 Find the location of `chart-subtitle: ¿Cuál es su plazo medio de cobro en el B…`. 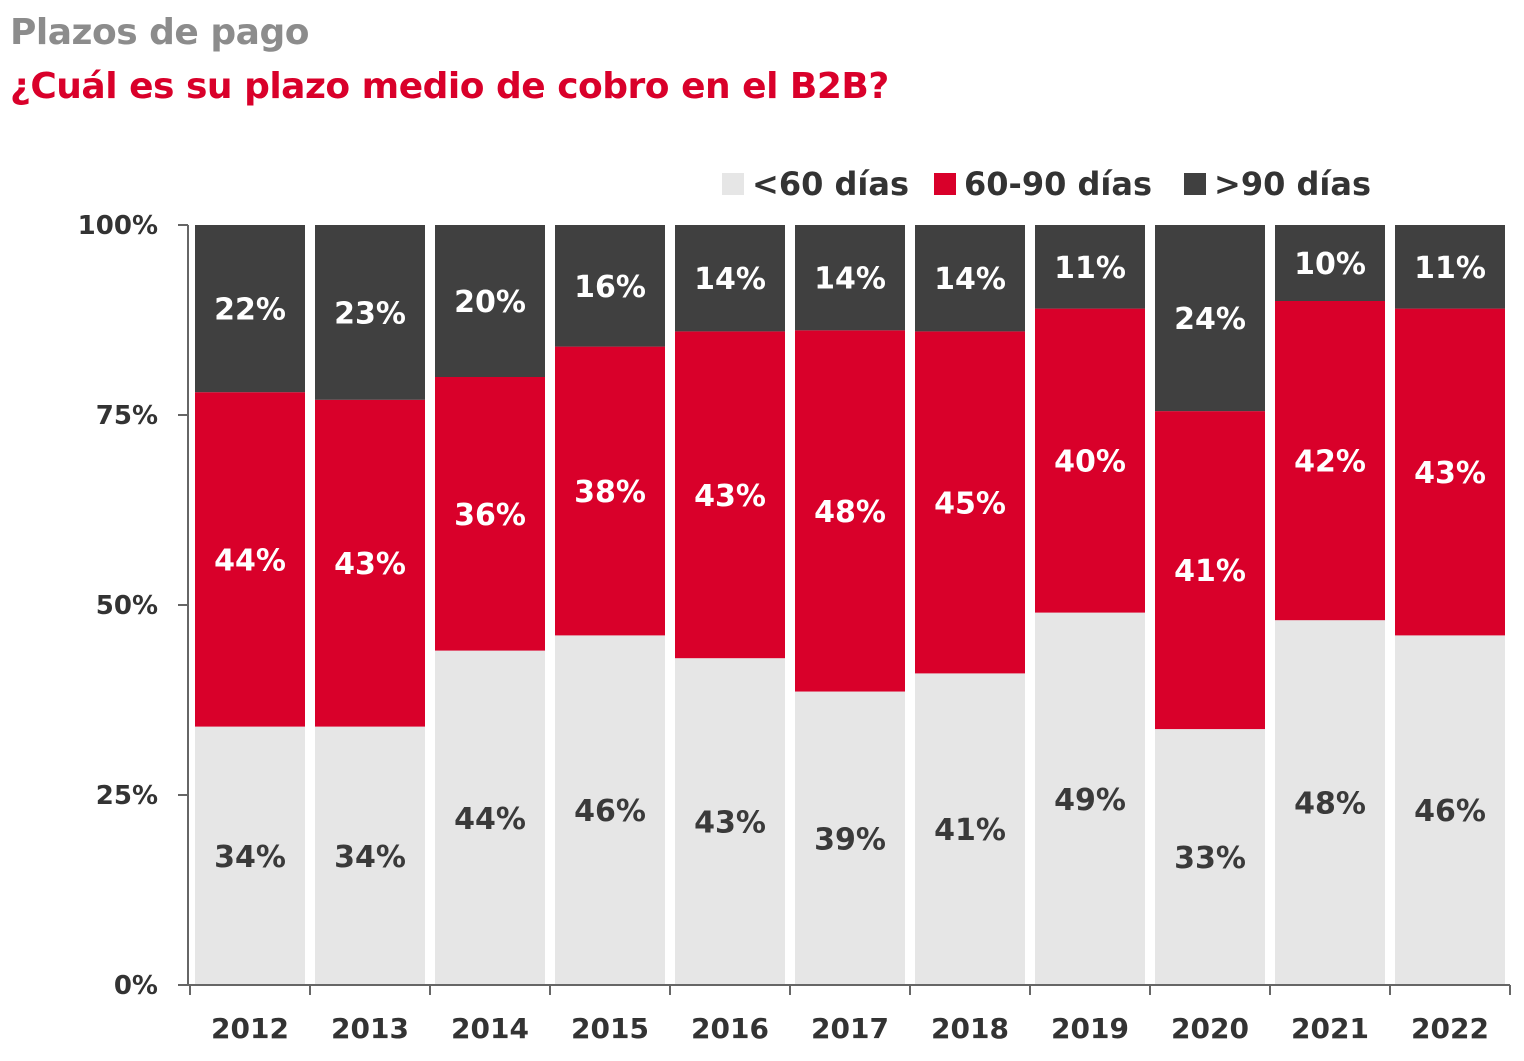

chart-subtitle: ¿Cuál es su plazo medio de cobro en el B… is located at coordinates (449, 86).